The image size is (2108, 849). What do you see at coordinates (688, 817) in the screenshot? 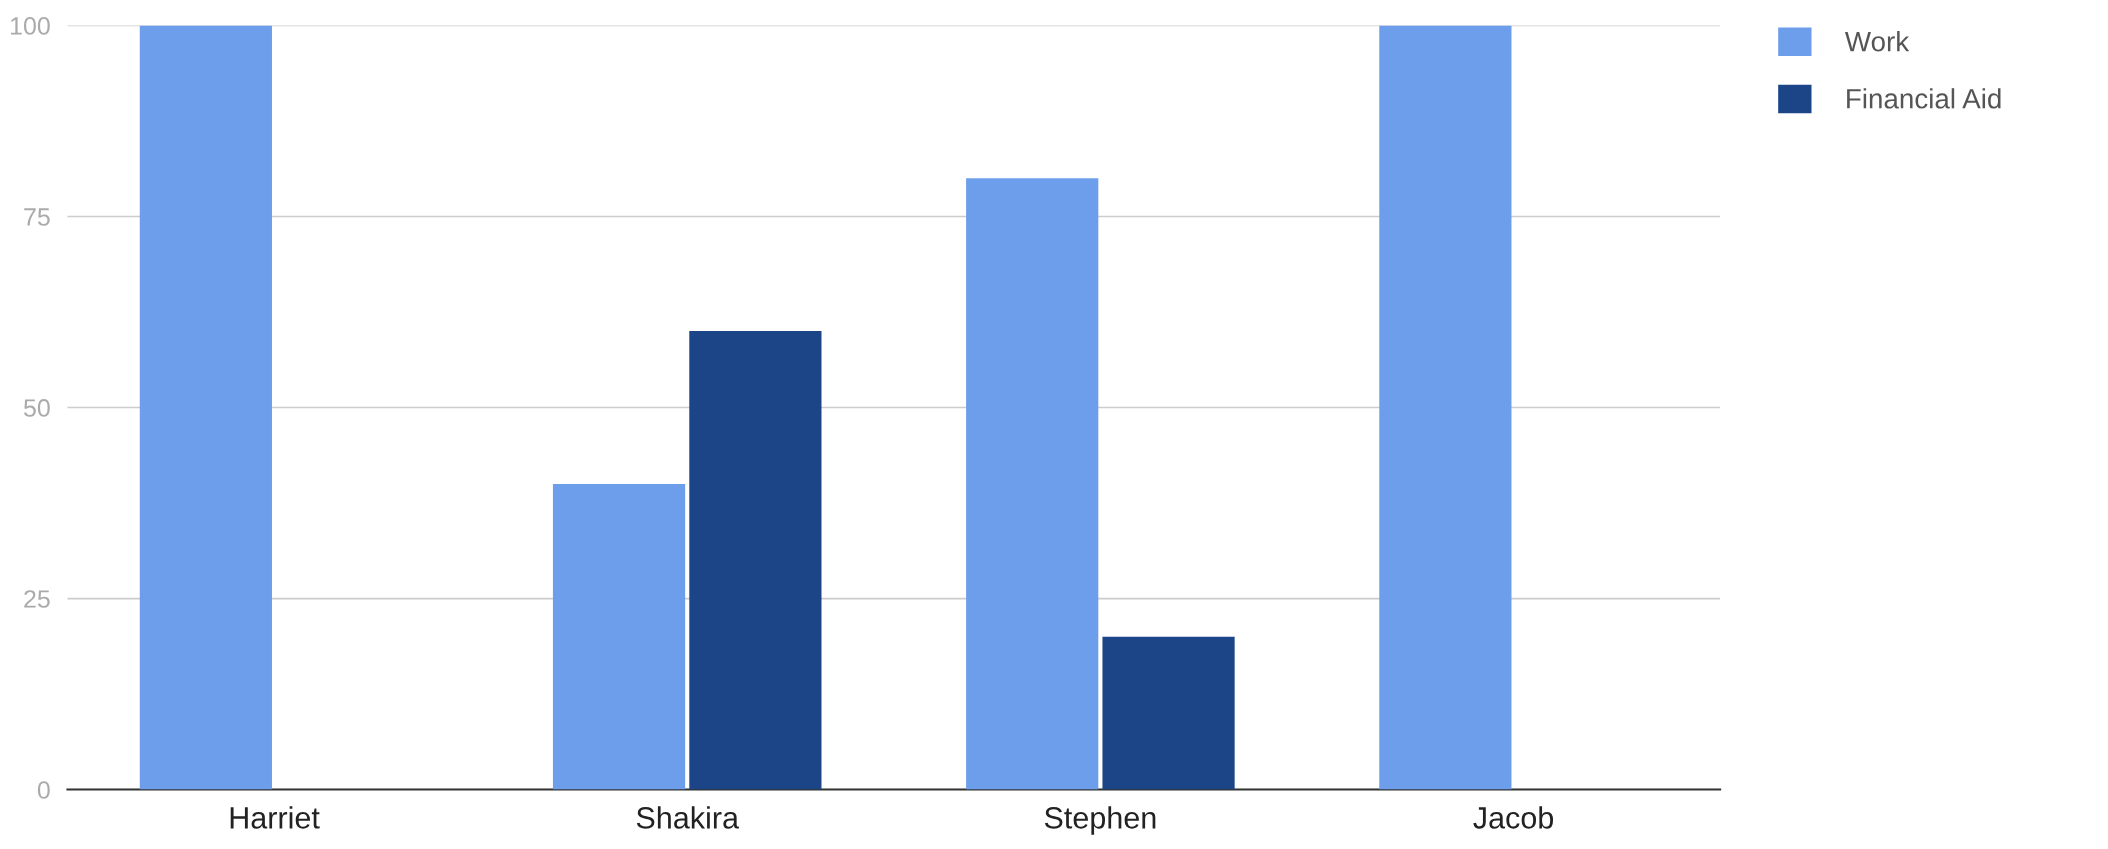
I see `x-tick-label: Shakira` at bounding box center [688, 817].